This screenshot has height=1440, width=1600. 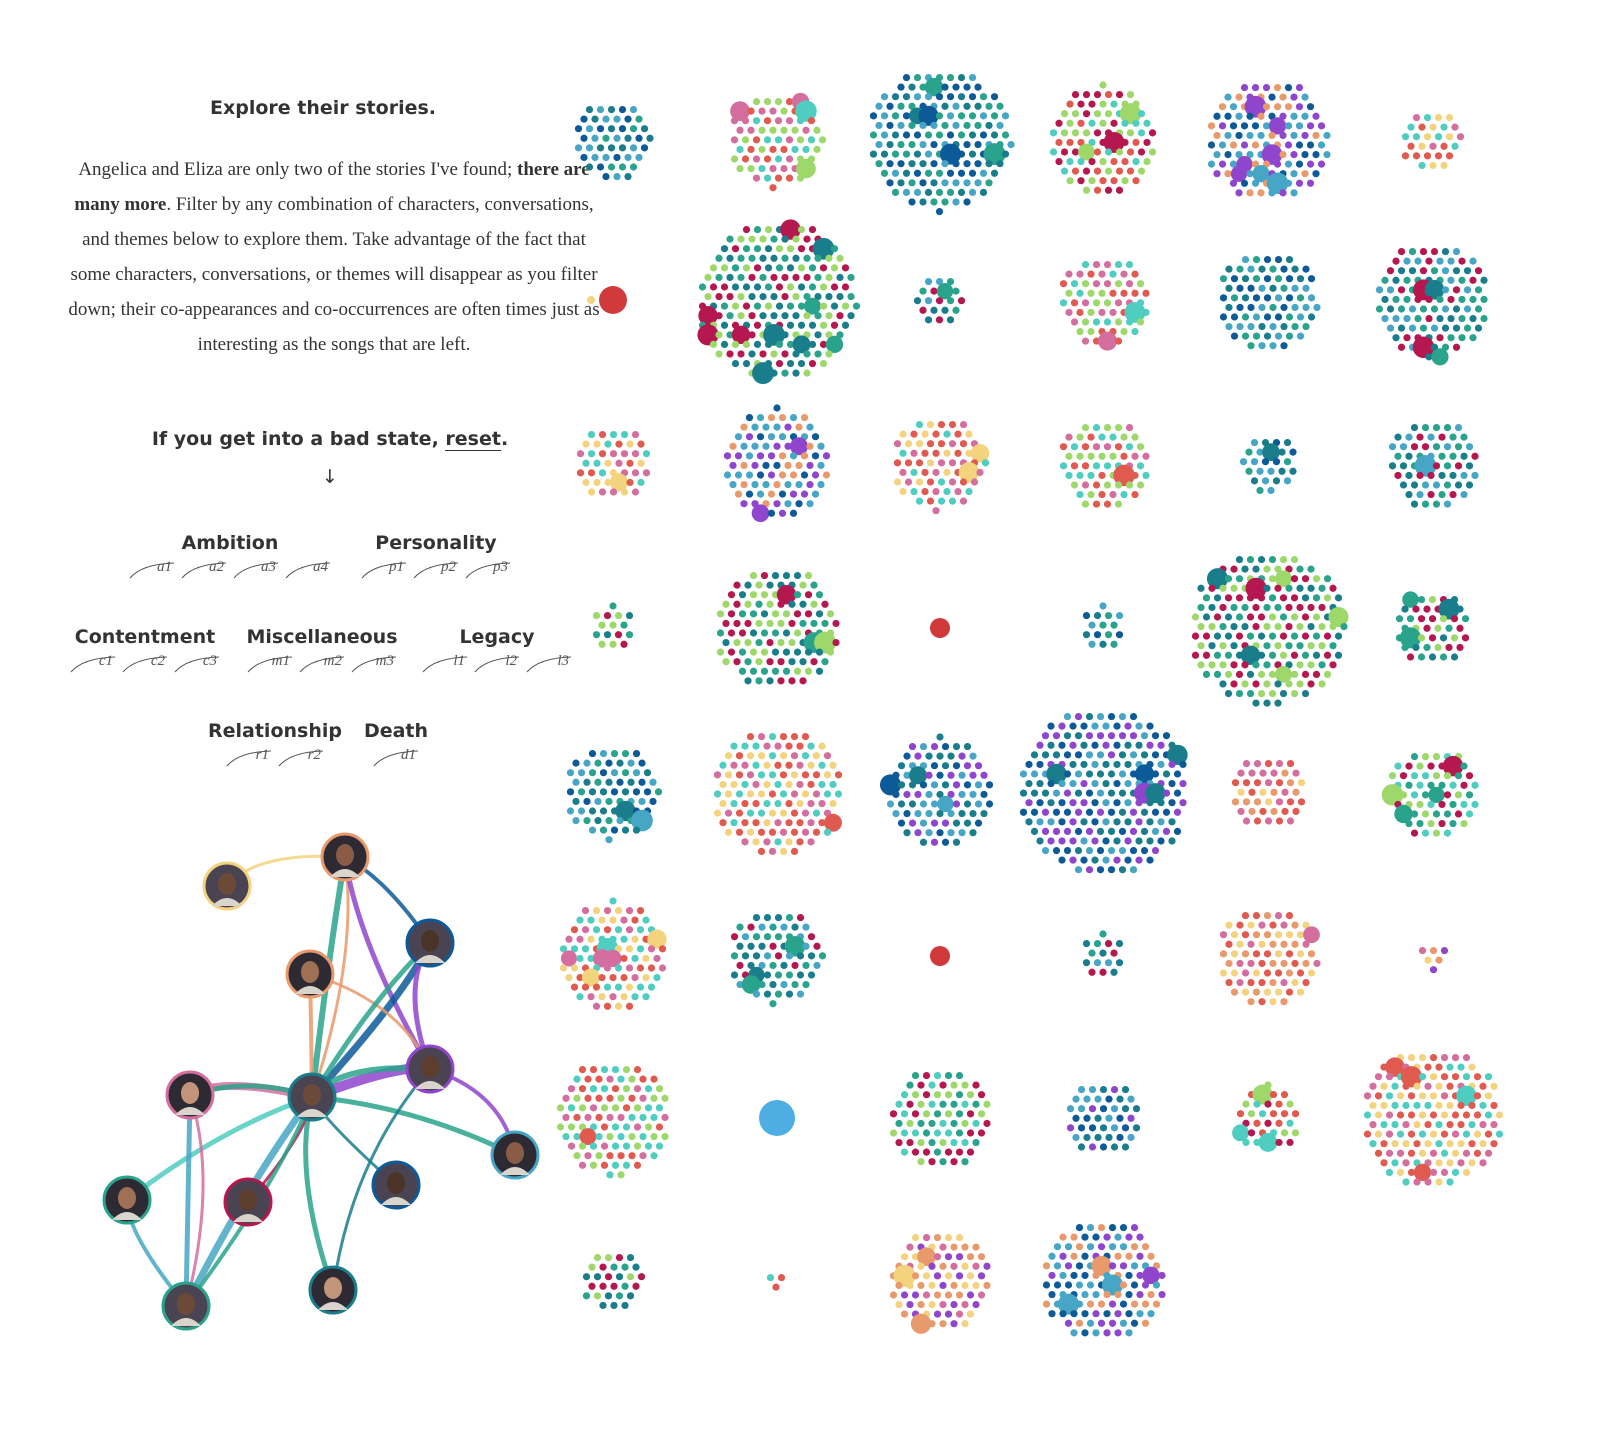 What do you see at coordinates (445, 663) in the screenshot?
I see `theme-button-l1: l1` at bounding box center [445, 663].